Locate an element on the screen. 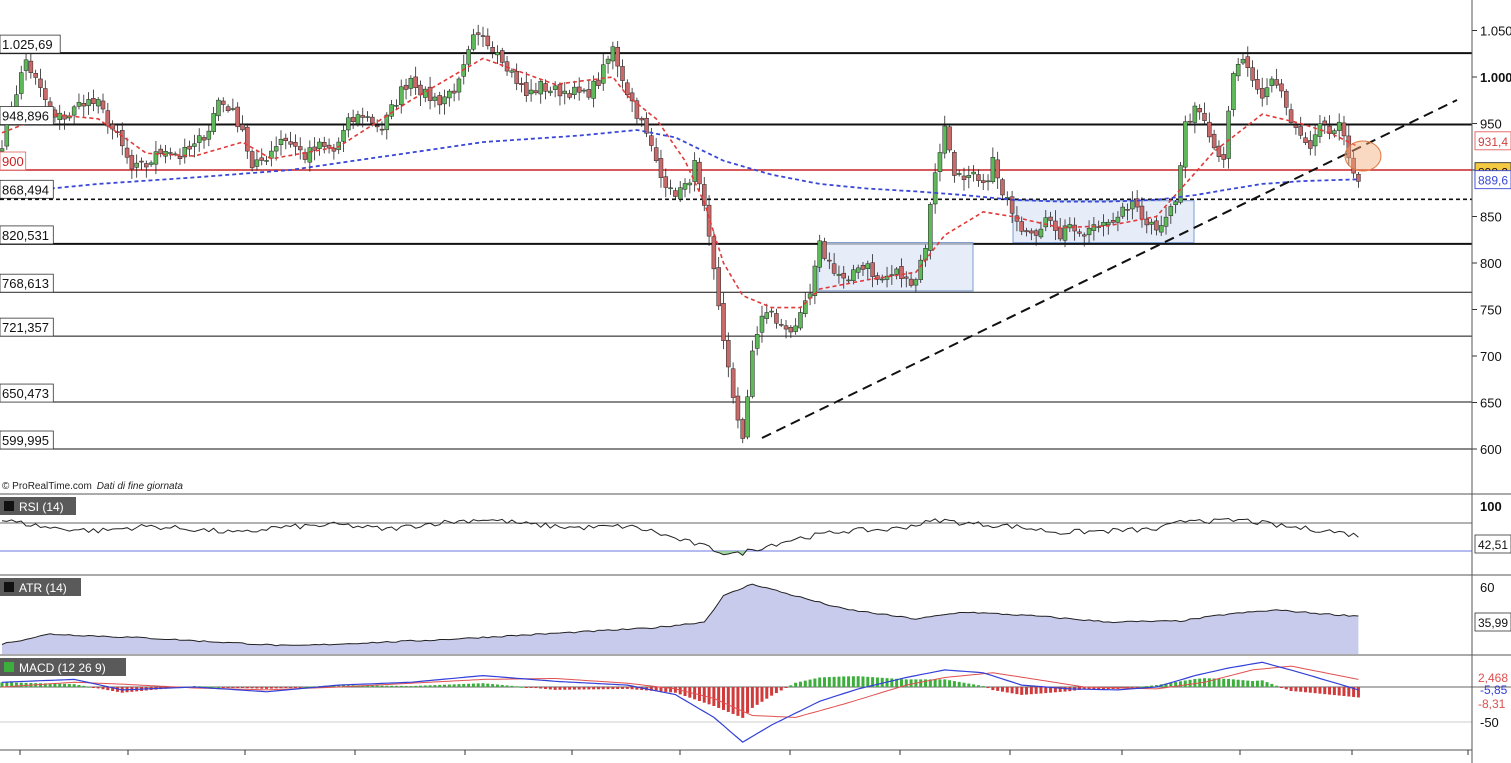  price-axis-tick: 600 is located at coordinates (1491, 449).